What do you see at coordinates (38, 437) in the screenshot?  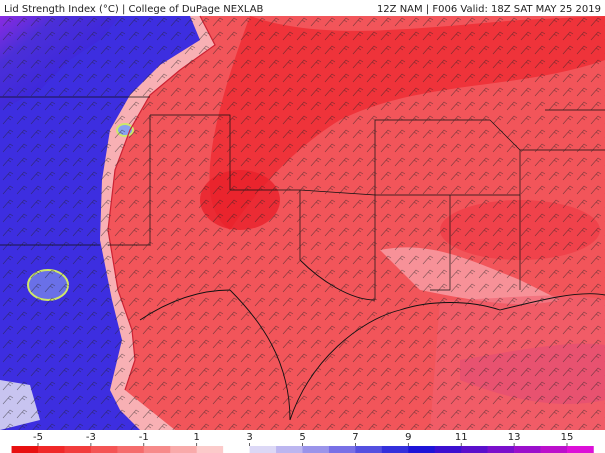 I see `colorbar-label: -5` at bounding box center [38, 437].